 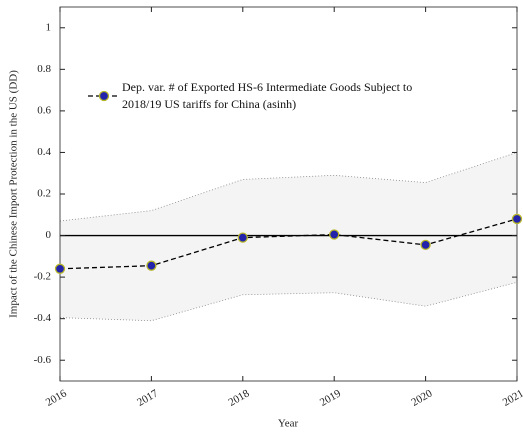 I want to click on x-tick-label: 2018, so click(x=239, y=398).